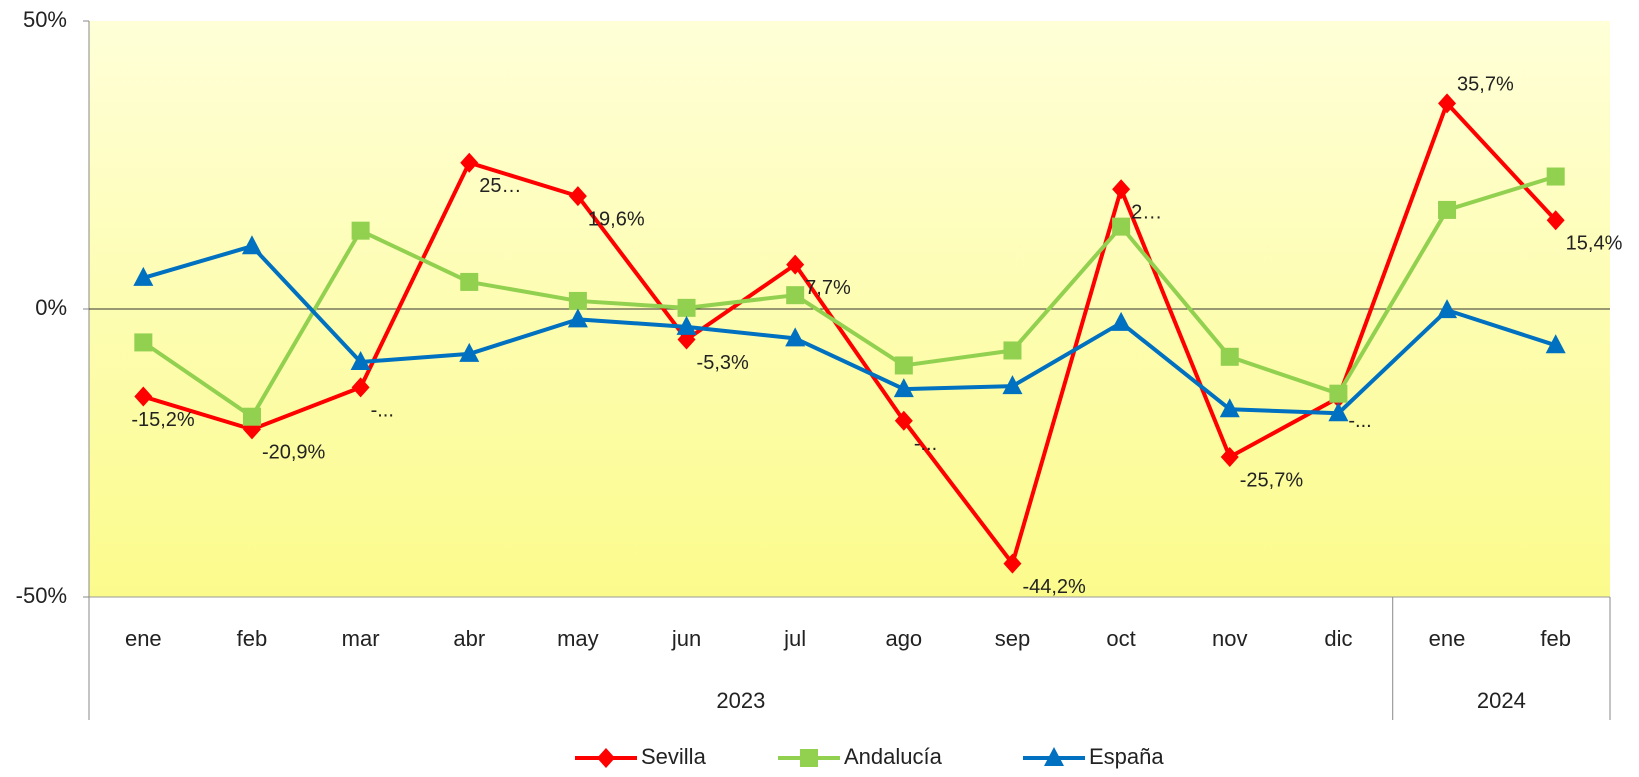 Image resolution: width=1639 pixels, height=777 pixels. Describe the element at coordinates (828, 288) in the screenshot. I see `data-label: 7,7%` at that location.